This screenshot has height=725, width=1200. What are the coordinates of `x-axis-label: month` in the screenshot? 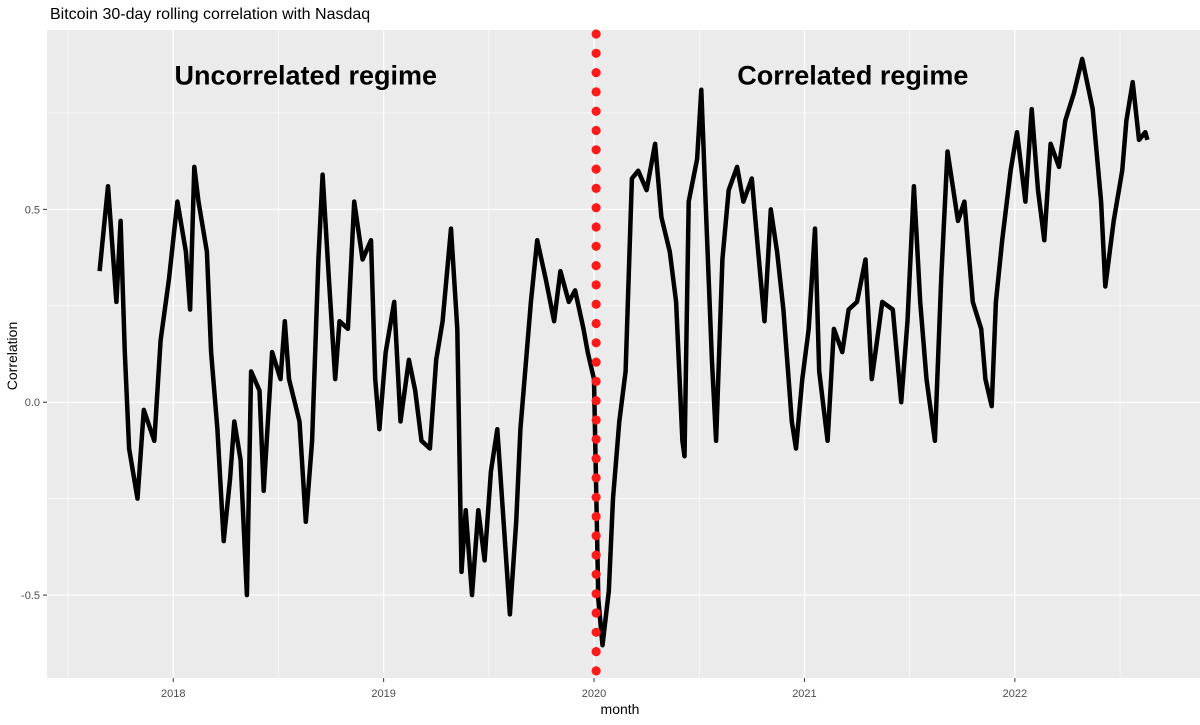 It's located at (620, 709).